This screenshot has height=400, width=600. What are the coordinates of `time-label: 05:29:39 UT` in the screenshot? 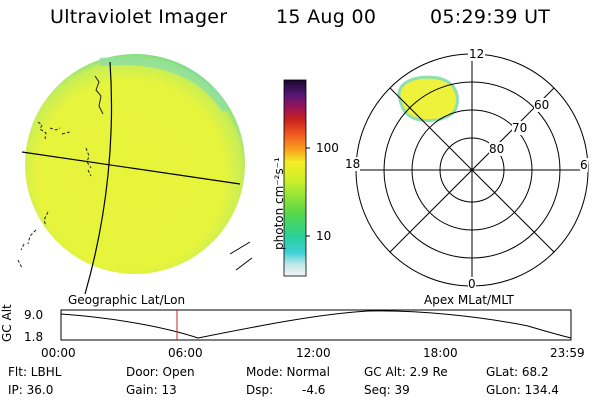 It's located at (490, 17).